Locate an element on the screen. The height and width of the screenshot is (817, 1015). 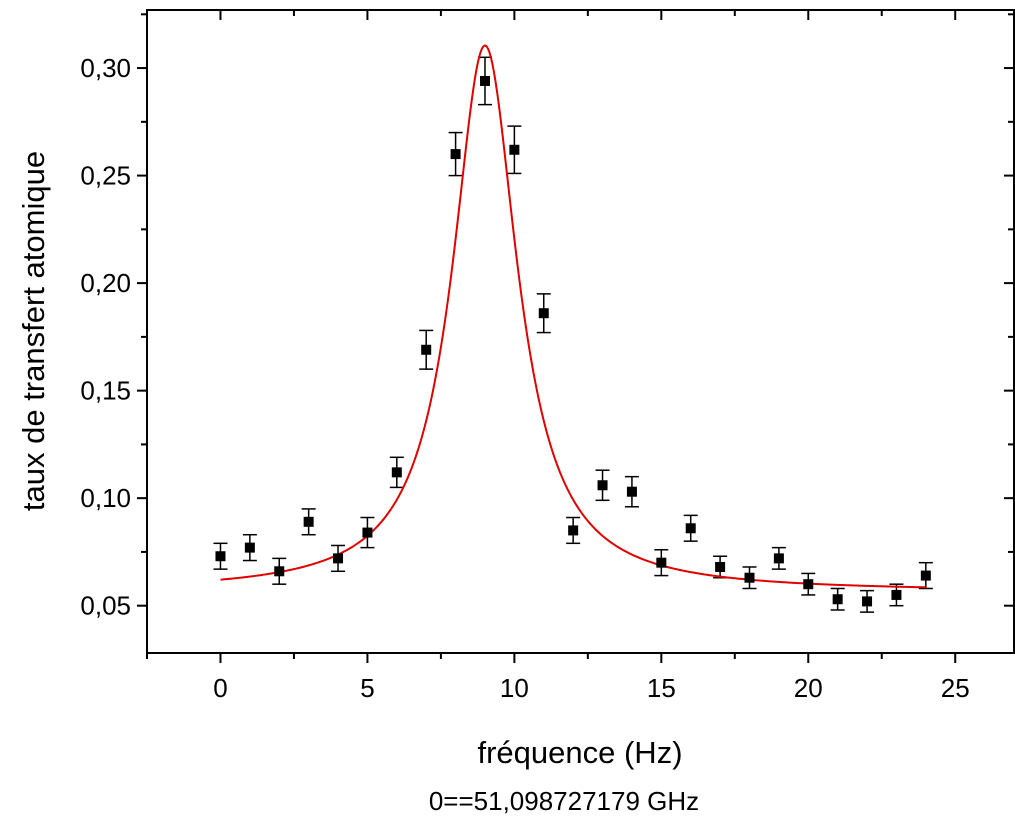
y-tick-label: 0,15 is located at coordinates (105, 391).